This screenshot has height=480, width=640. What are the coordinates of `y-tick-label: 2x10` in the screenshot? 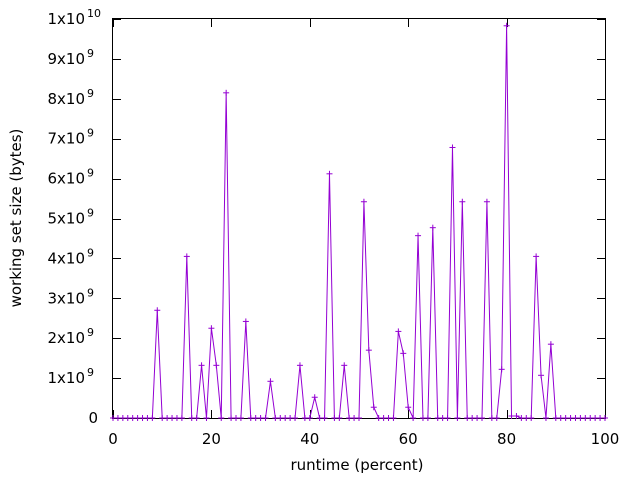 It's located at (66, 338).